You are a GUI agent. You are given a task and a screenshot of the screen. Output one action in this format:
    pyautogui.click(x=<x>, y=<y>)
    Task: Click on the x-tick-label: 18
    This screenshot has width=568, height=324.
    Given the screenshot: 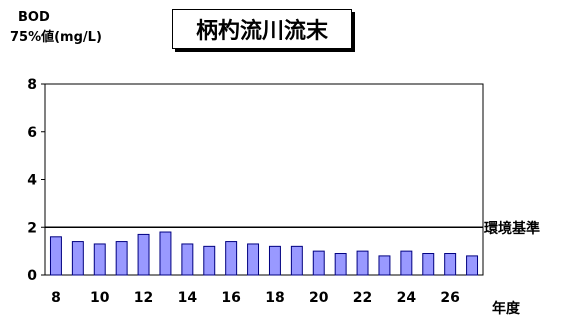 What is the action you would take?
    pyautogui.click(x=274, y=298)
    